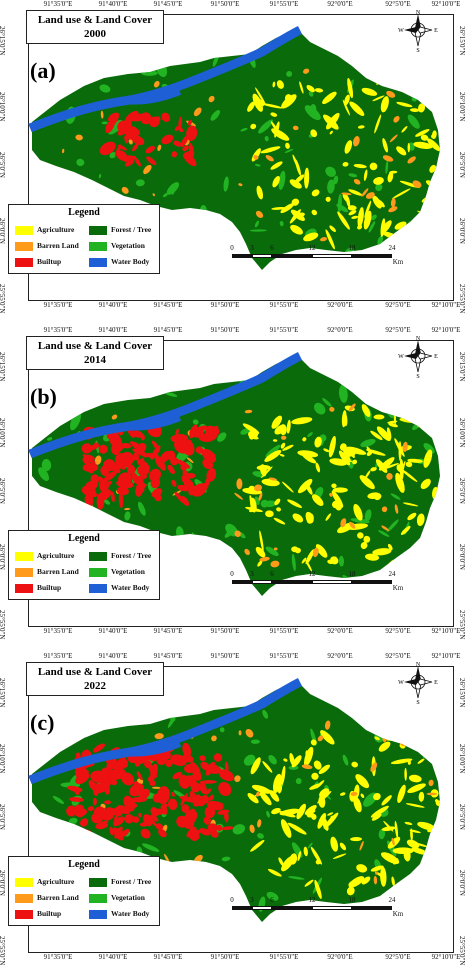  What do you see at coordinates (446, 305) in the screenshot?
I see `longitude-tick-bottom: 92°10'0"E` at bounding box center [446, 305].